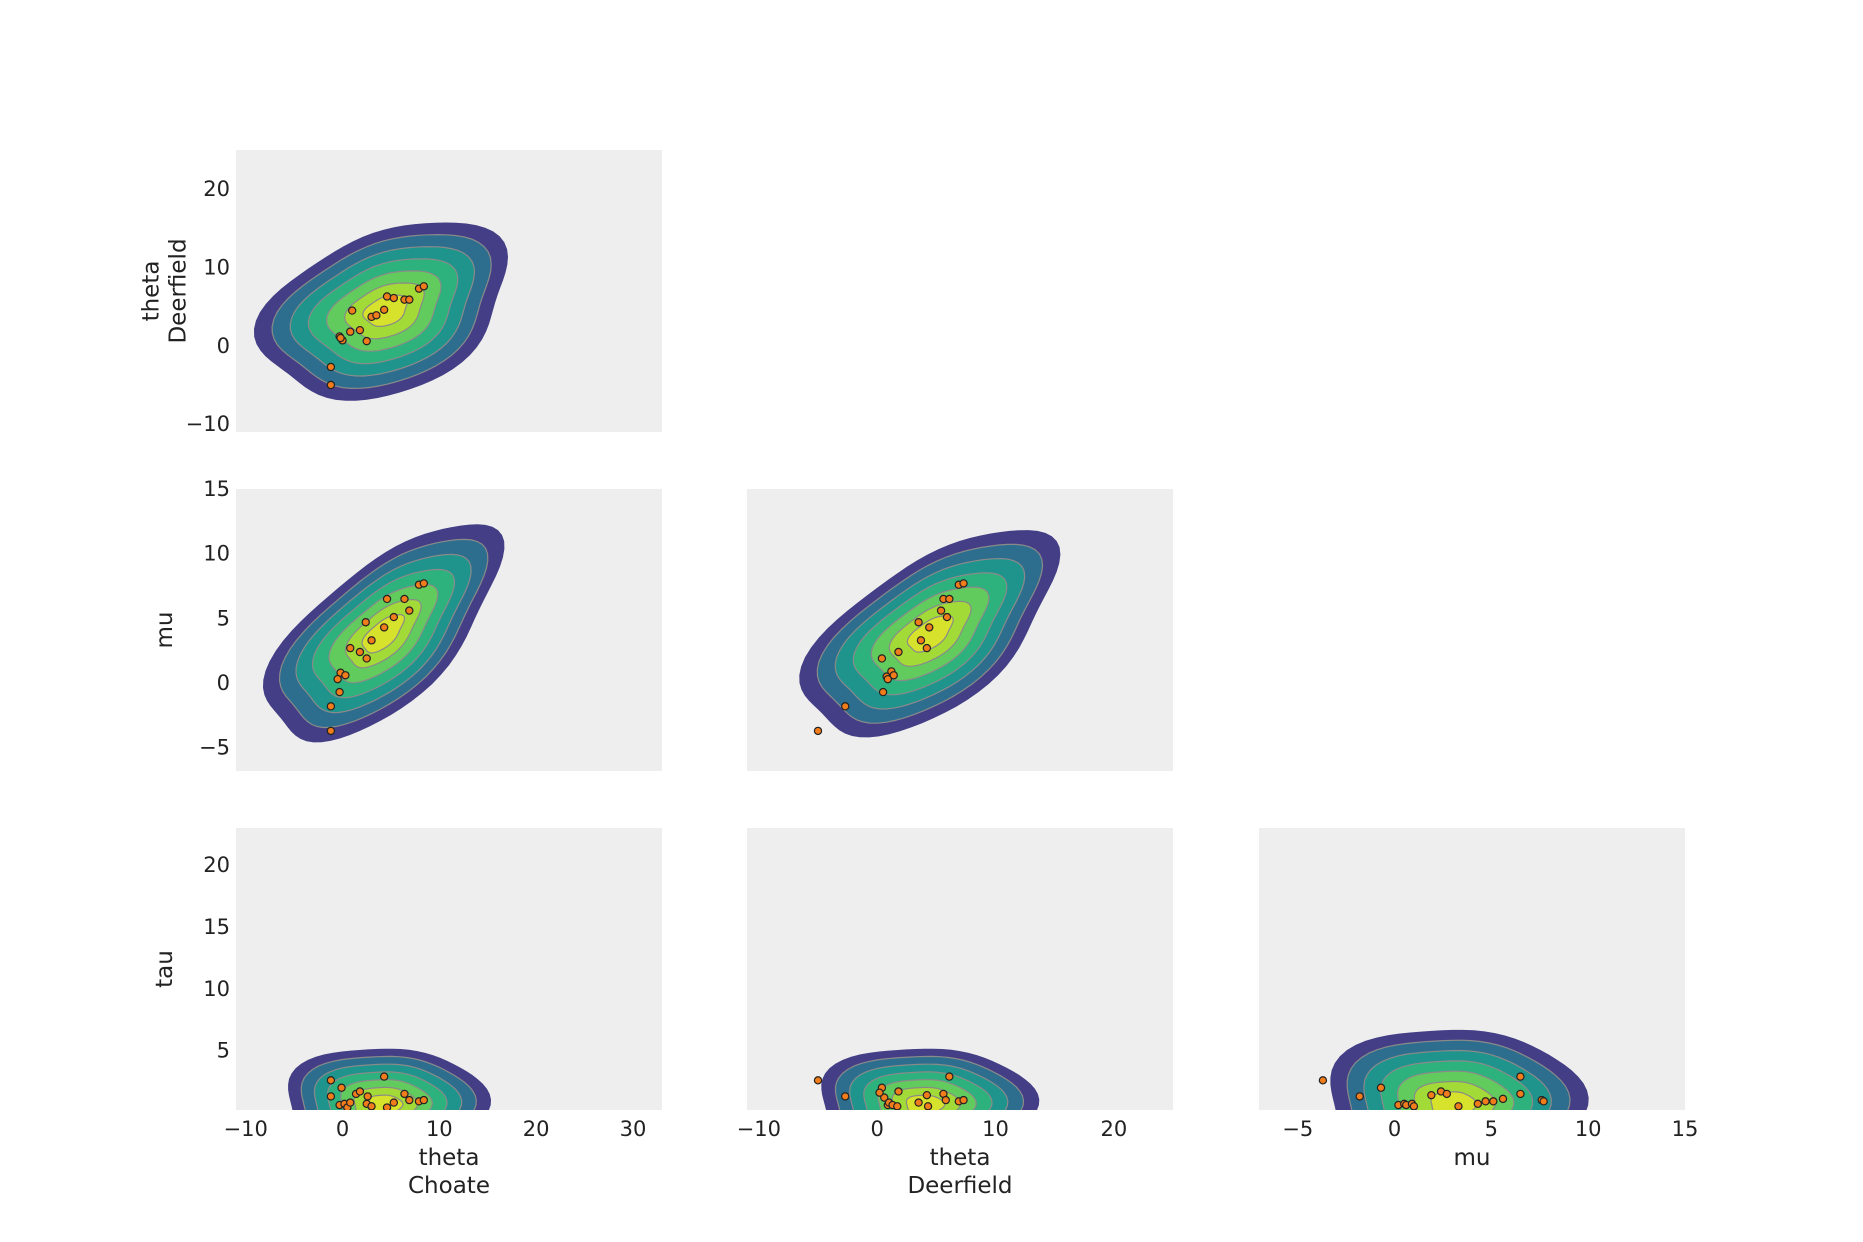 This screenshot has height=1242, width=1863. Describe the element at coordinates (165, 969) in the screenshot. I see `y-axis-label: tau` at that location.